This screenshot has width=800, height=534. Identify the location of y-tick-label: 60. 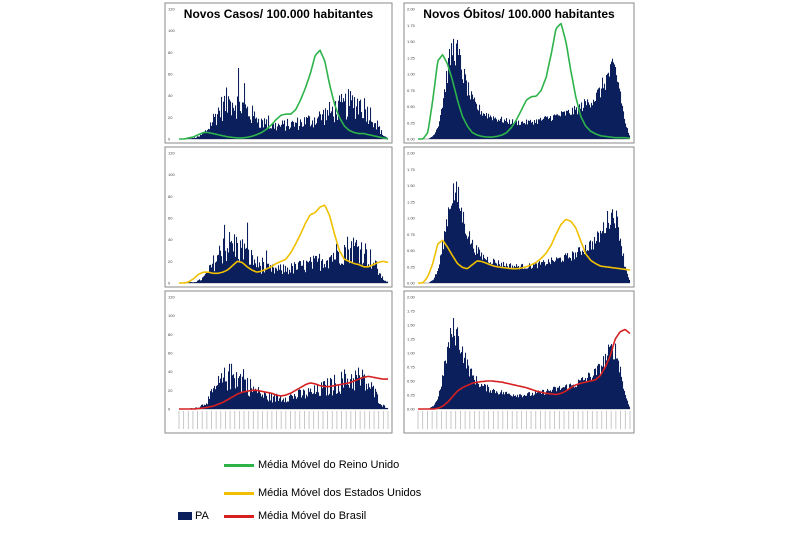
(170, 74).